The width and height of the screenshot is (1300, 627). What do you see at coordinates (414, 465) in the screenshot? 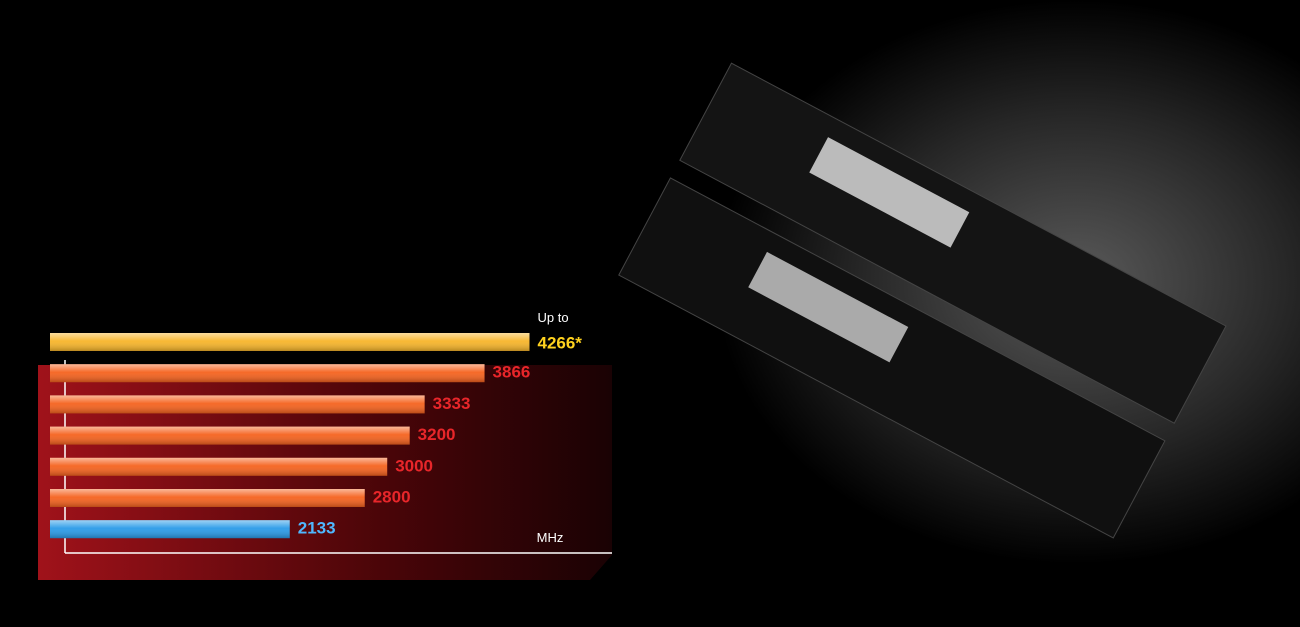
I see `value-label: 3000` at bounding box center [414, 465].